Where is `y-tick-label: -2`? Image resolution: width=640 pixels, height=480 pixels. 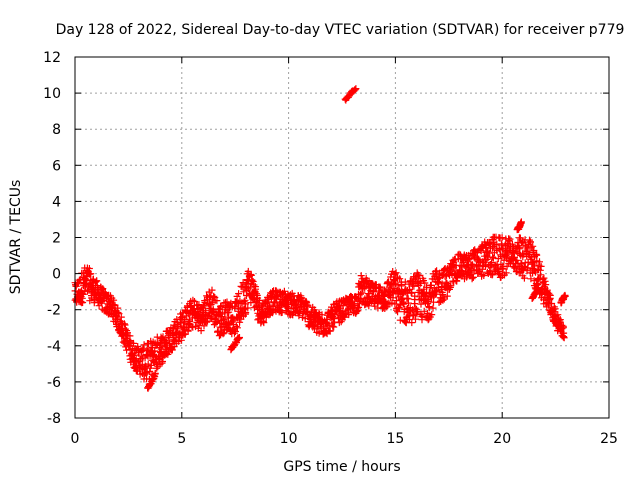 y-tick-label: -2 is located at coordinates (54, 311).